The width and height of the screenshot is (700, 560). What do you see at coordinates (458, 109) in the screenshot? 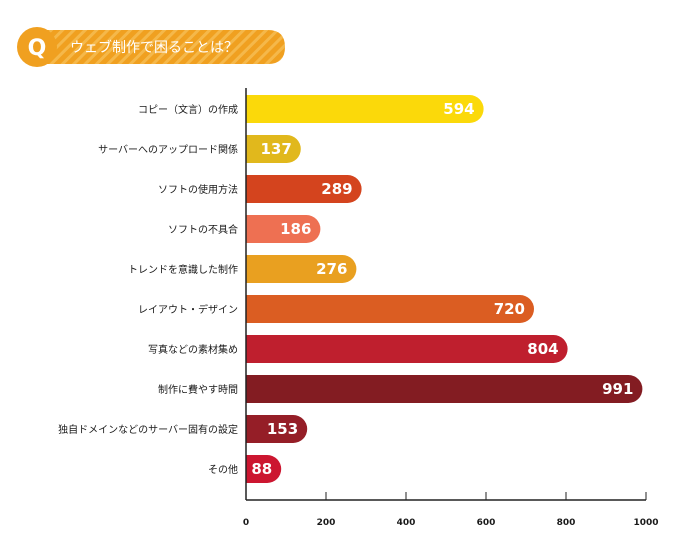
I see `bar-value-label: 594` at bounding box center [458, 109].